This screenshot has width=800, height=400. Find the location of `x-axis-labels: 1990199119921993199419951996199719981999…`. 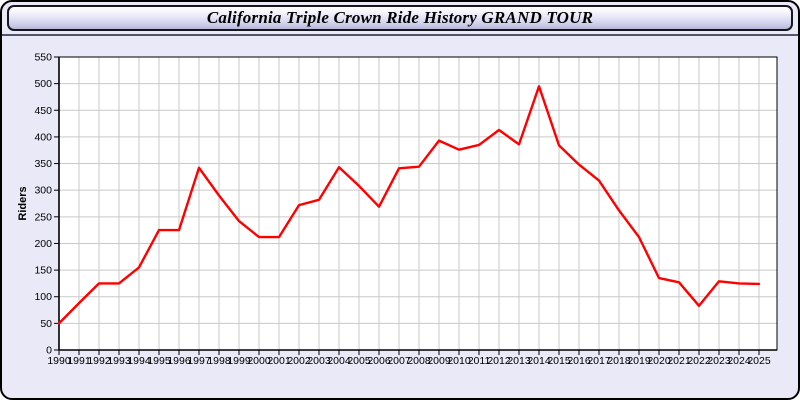

x-axis-labels: 1990199119921993199419951996199719981999… is located at coordinates (409, 361).